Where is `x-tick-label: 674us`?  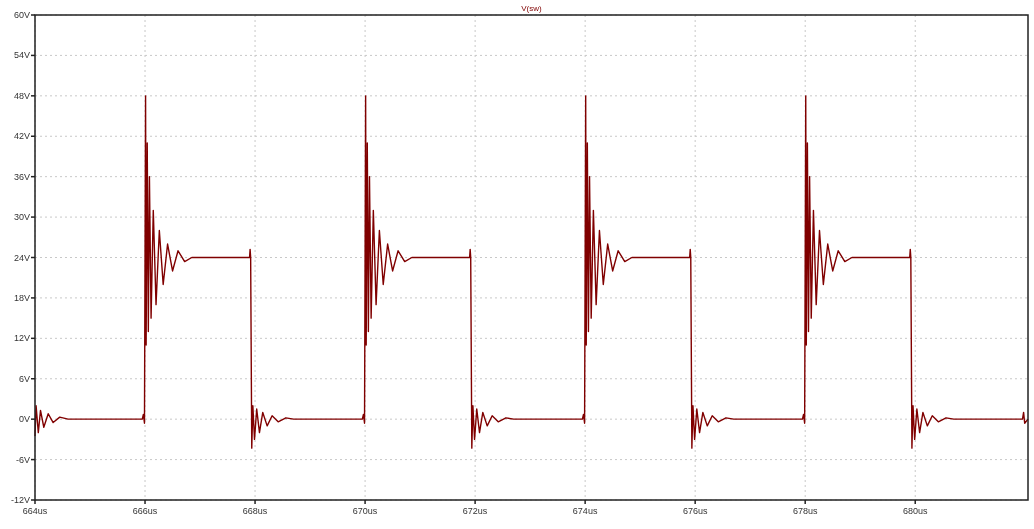 x-tick-label: 674us is located at coordinates (585, 511).